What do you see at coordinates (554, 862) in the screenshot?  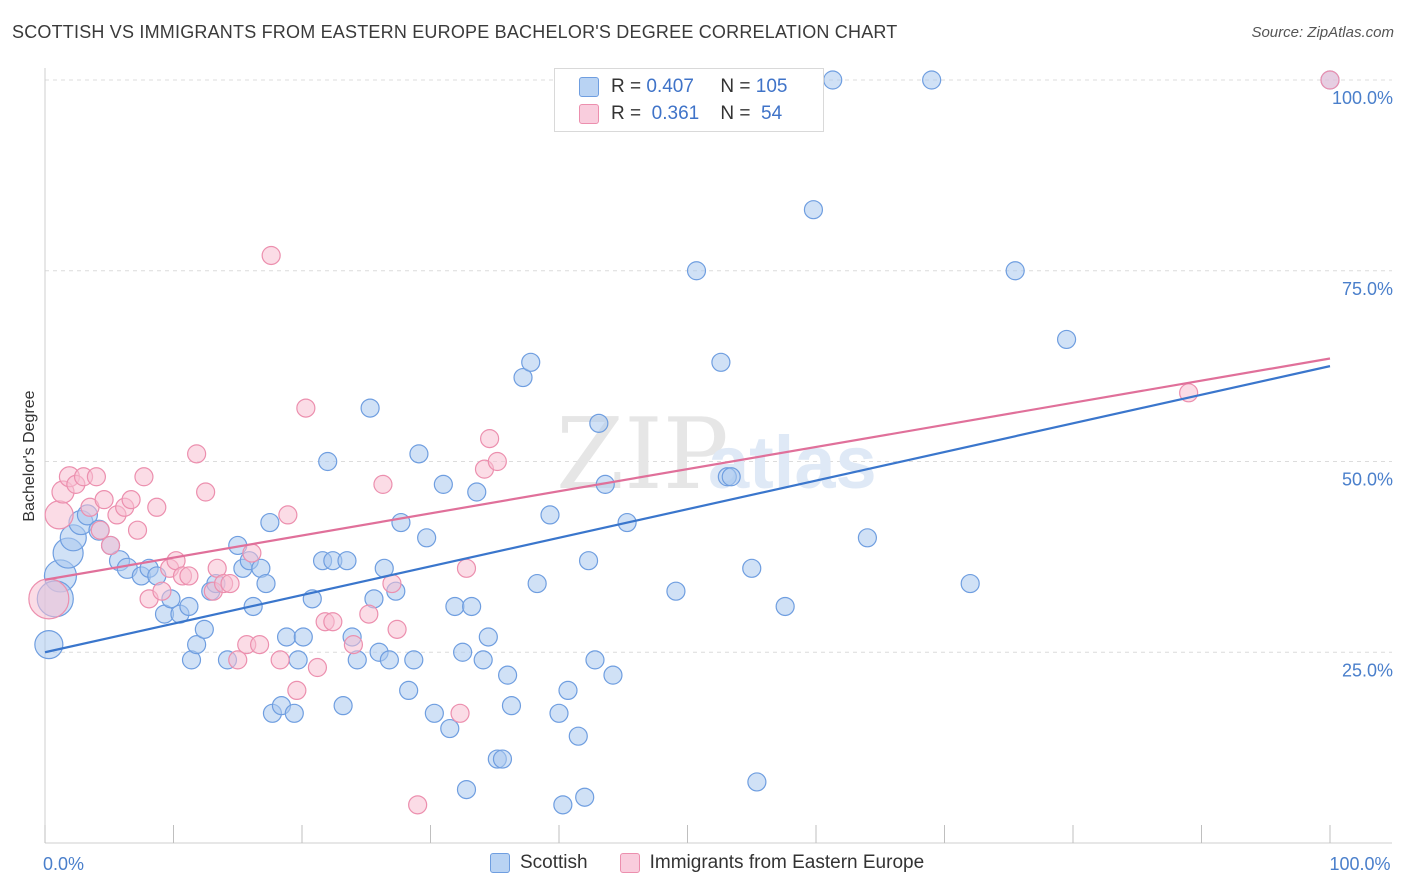 I see `series-legend-label: Scottish` at bounding box center [554, 862].